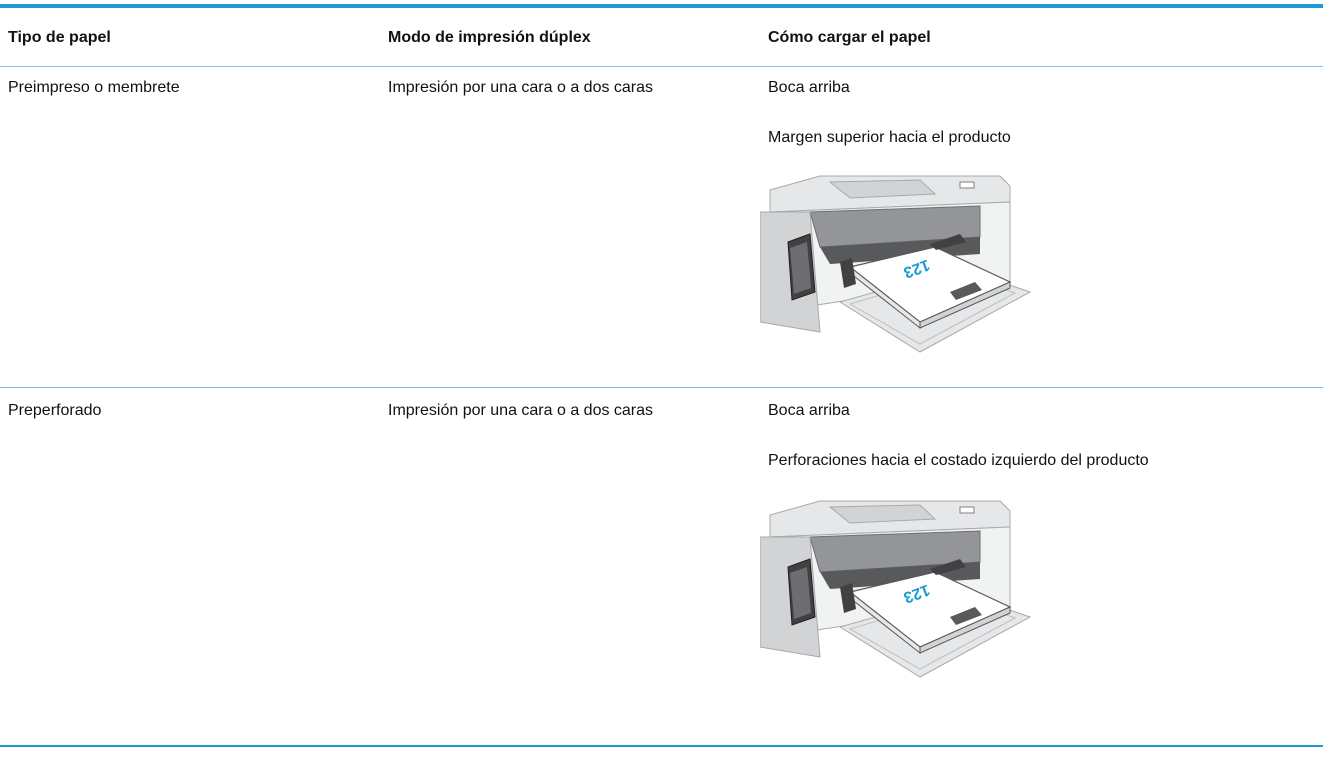 The width and height of the screenshot is (1323, 773). I want to click on header-rule, so click(661, 66).